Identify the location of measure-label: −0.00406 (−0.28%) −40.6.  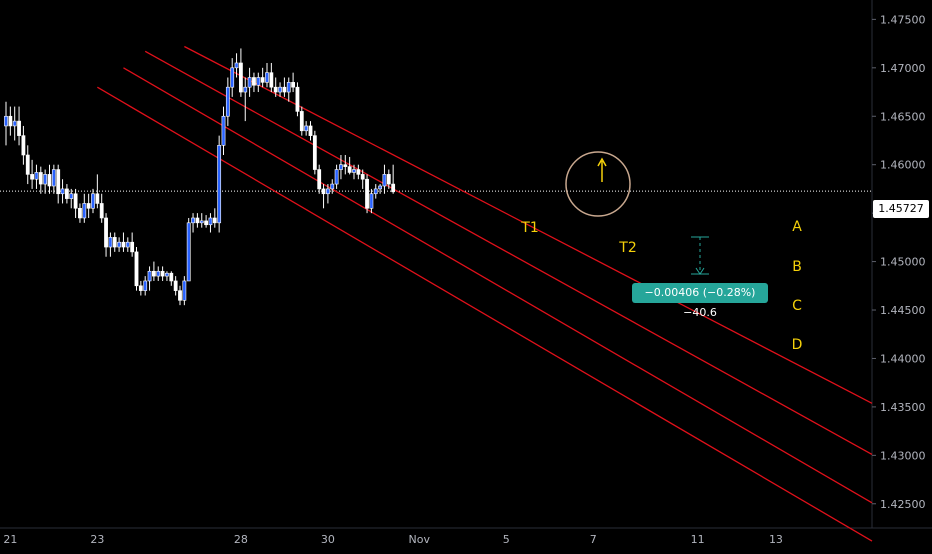
(700, 301).